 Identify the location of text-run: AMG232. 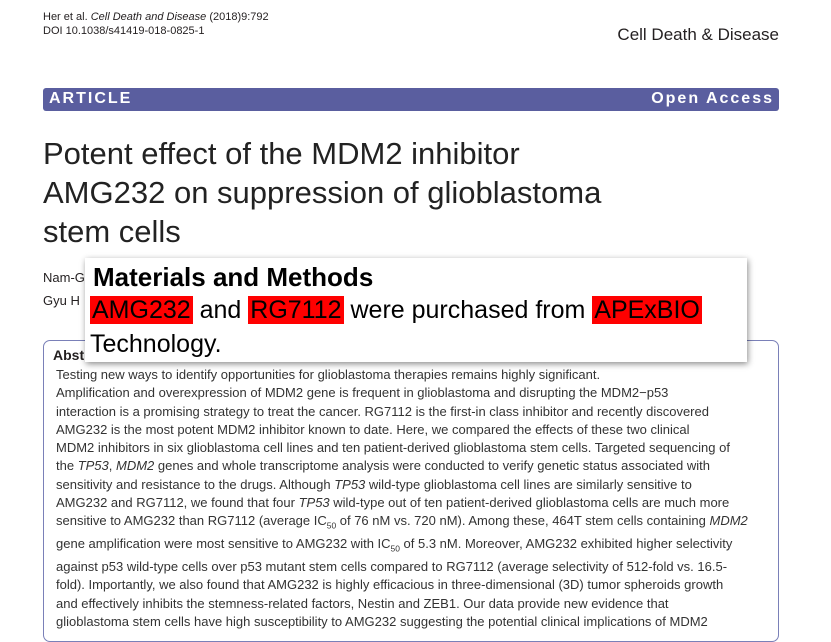
(141, 310).